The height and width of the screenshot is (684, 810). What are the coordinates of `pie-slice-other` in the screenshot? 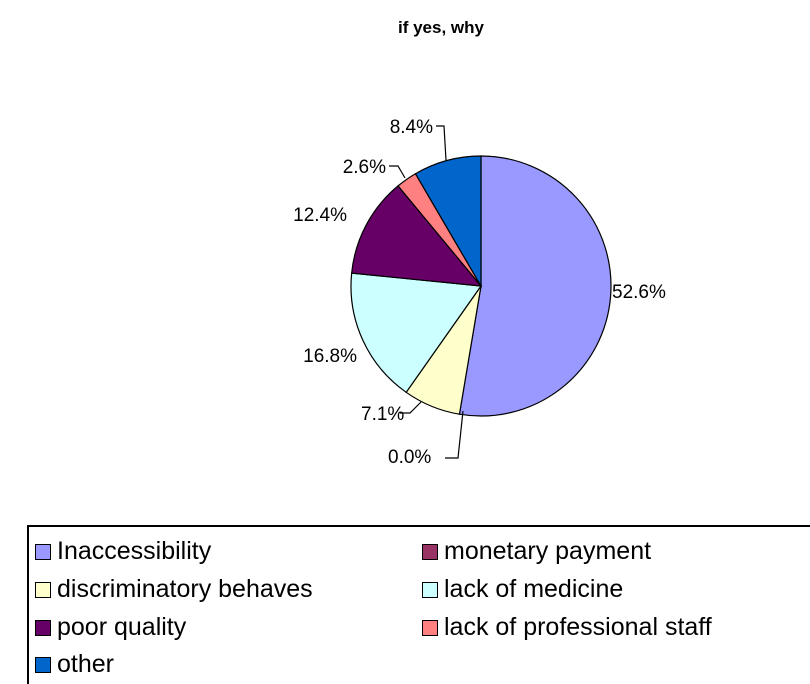 It's located at (448, 222).